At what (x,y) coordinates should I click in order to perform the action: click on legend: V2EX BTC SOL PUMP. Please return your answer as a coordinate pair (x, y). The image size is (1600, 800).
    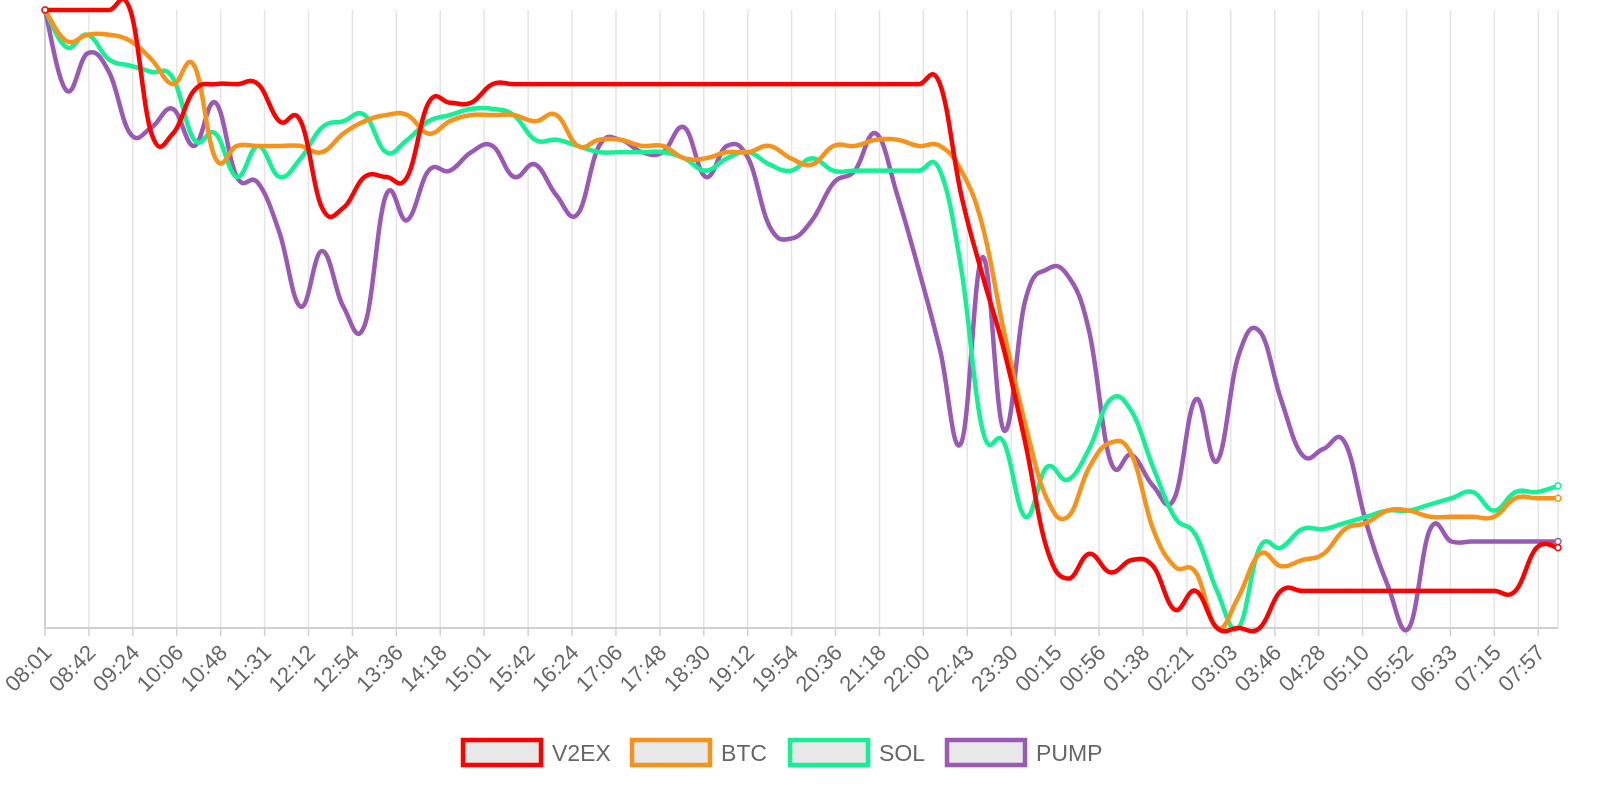
    Looking at the image, I should click on (781, 752).